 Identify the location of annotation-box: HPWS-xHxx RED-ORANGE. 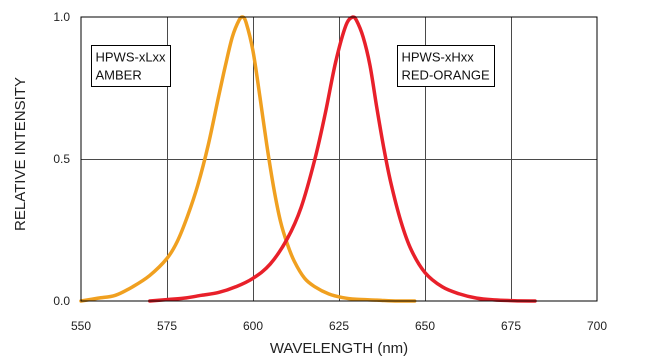
(446, 66).